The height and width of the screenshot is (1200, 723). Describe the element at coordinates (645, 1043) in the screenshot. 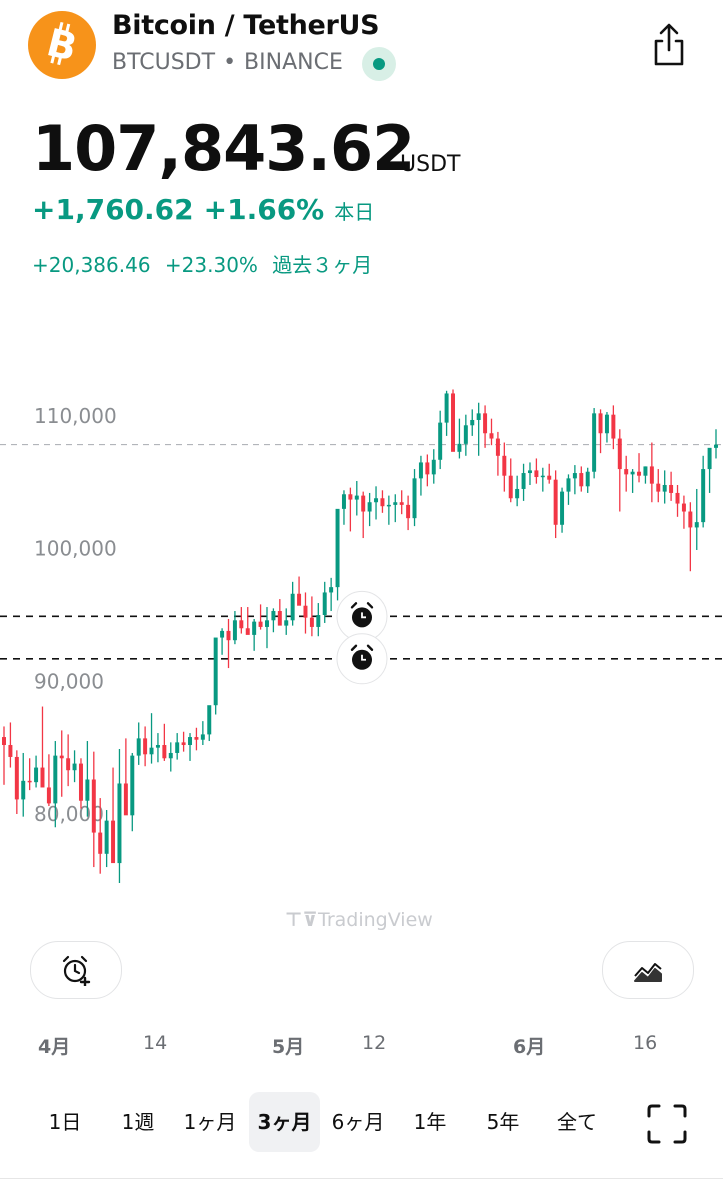

I see `time-label-16: 16` at that location.